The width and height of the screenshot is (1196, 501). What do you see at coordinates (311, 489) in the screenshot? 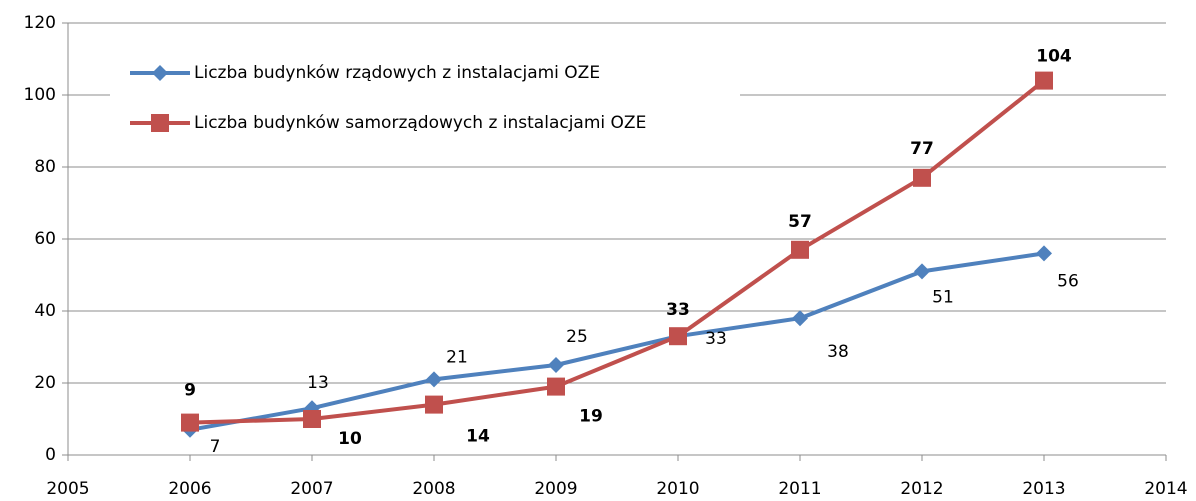
I see `x-tick-label: 2007` at bounding box center [311, 489].